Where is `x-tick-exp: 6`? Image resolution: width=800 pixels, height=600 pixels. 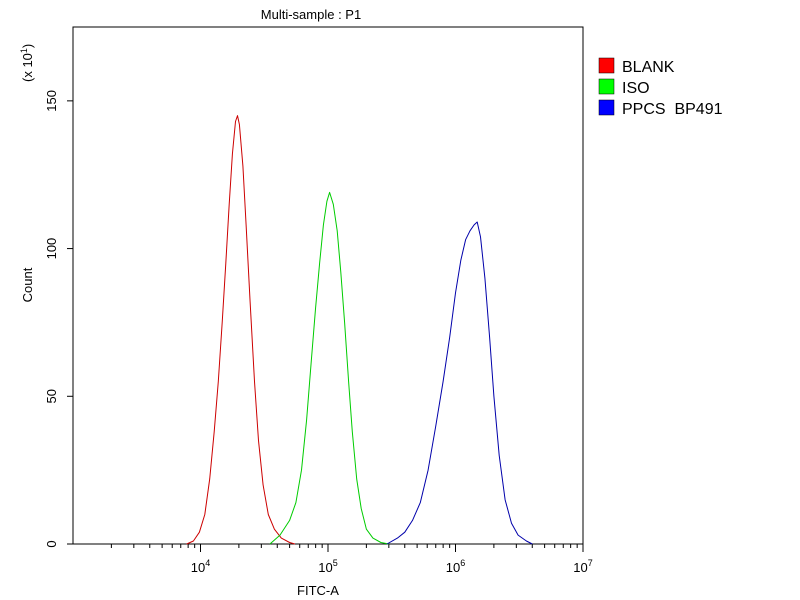
x-tick-exp: 6 is located at coordinates (462, 563).